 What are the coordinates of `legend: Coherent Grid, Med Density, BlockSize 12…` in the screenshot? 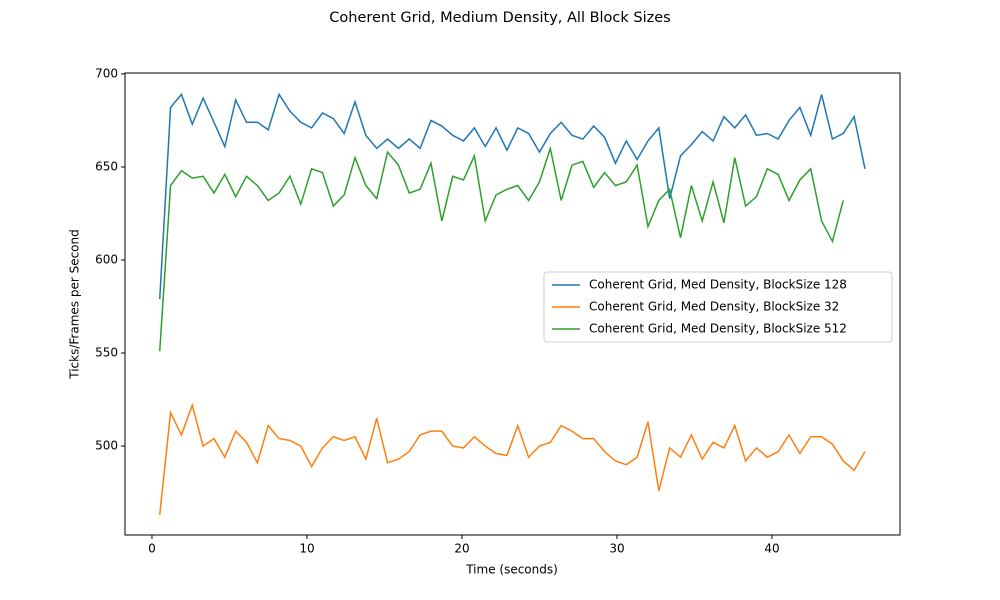 It's located at (718, 307).